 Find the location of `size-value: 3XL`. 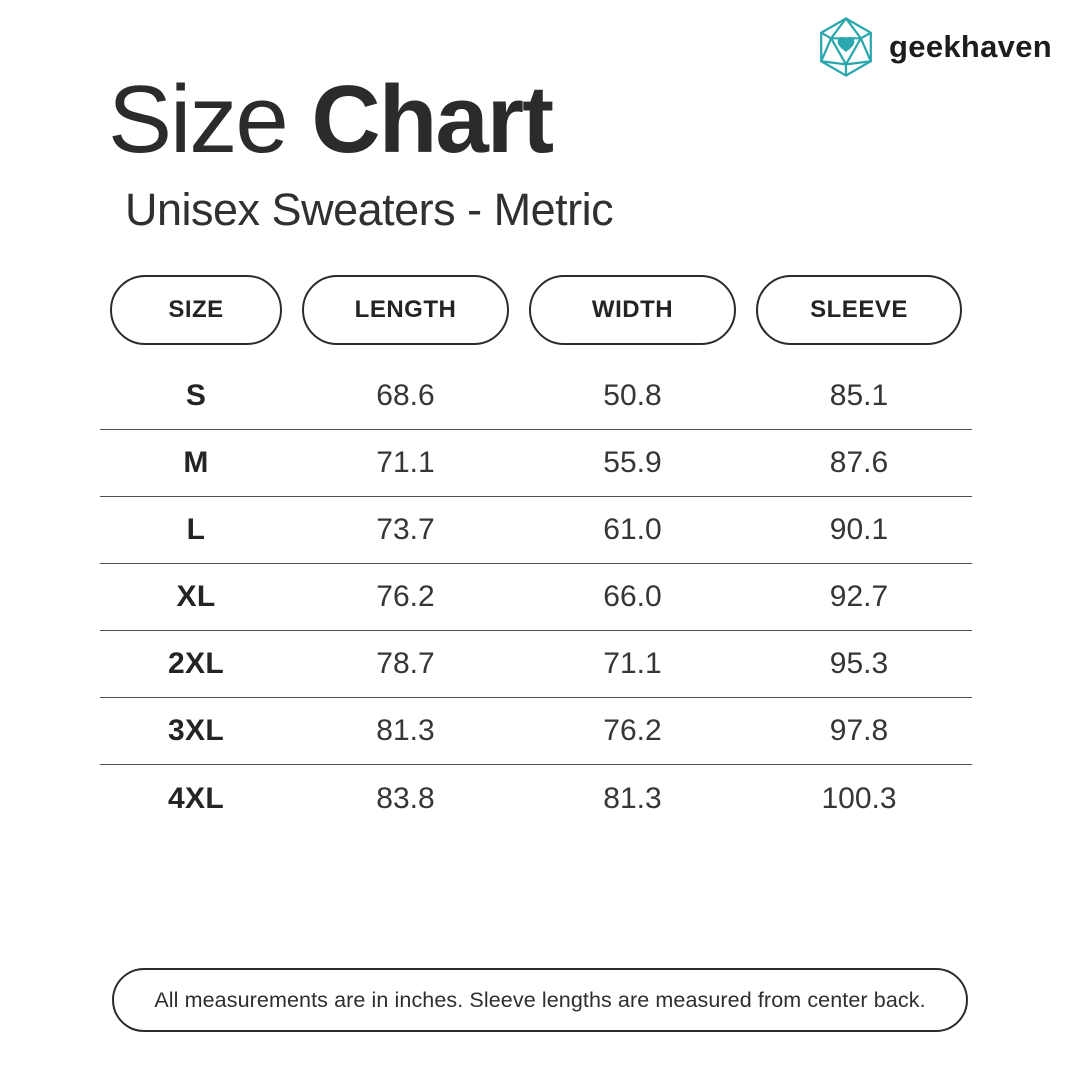

size-value: 3XL is located at coordinates (196, 730).